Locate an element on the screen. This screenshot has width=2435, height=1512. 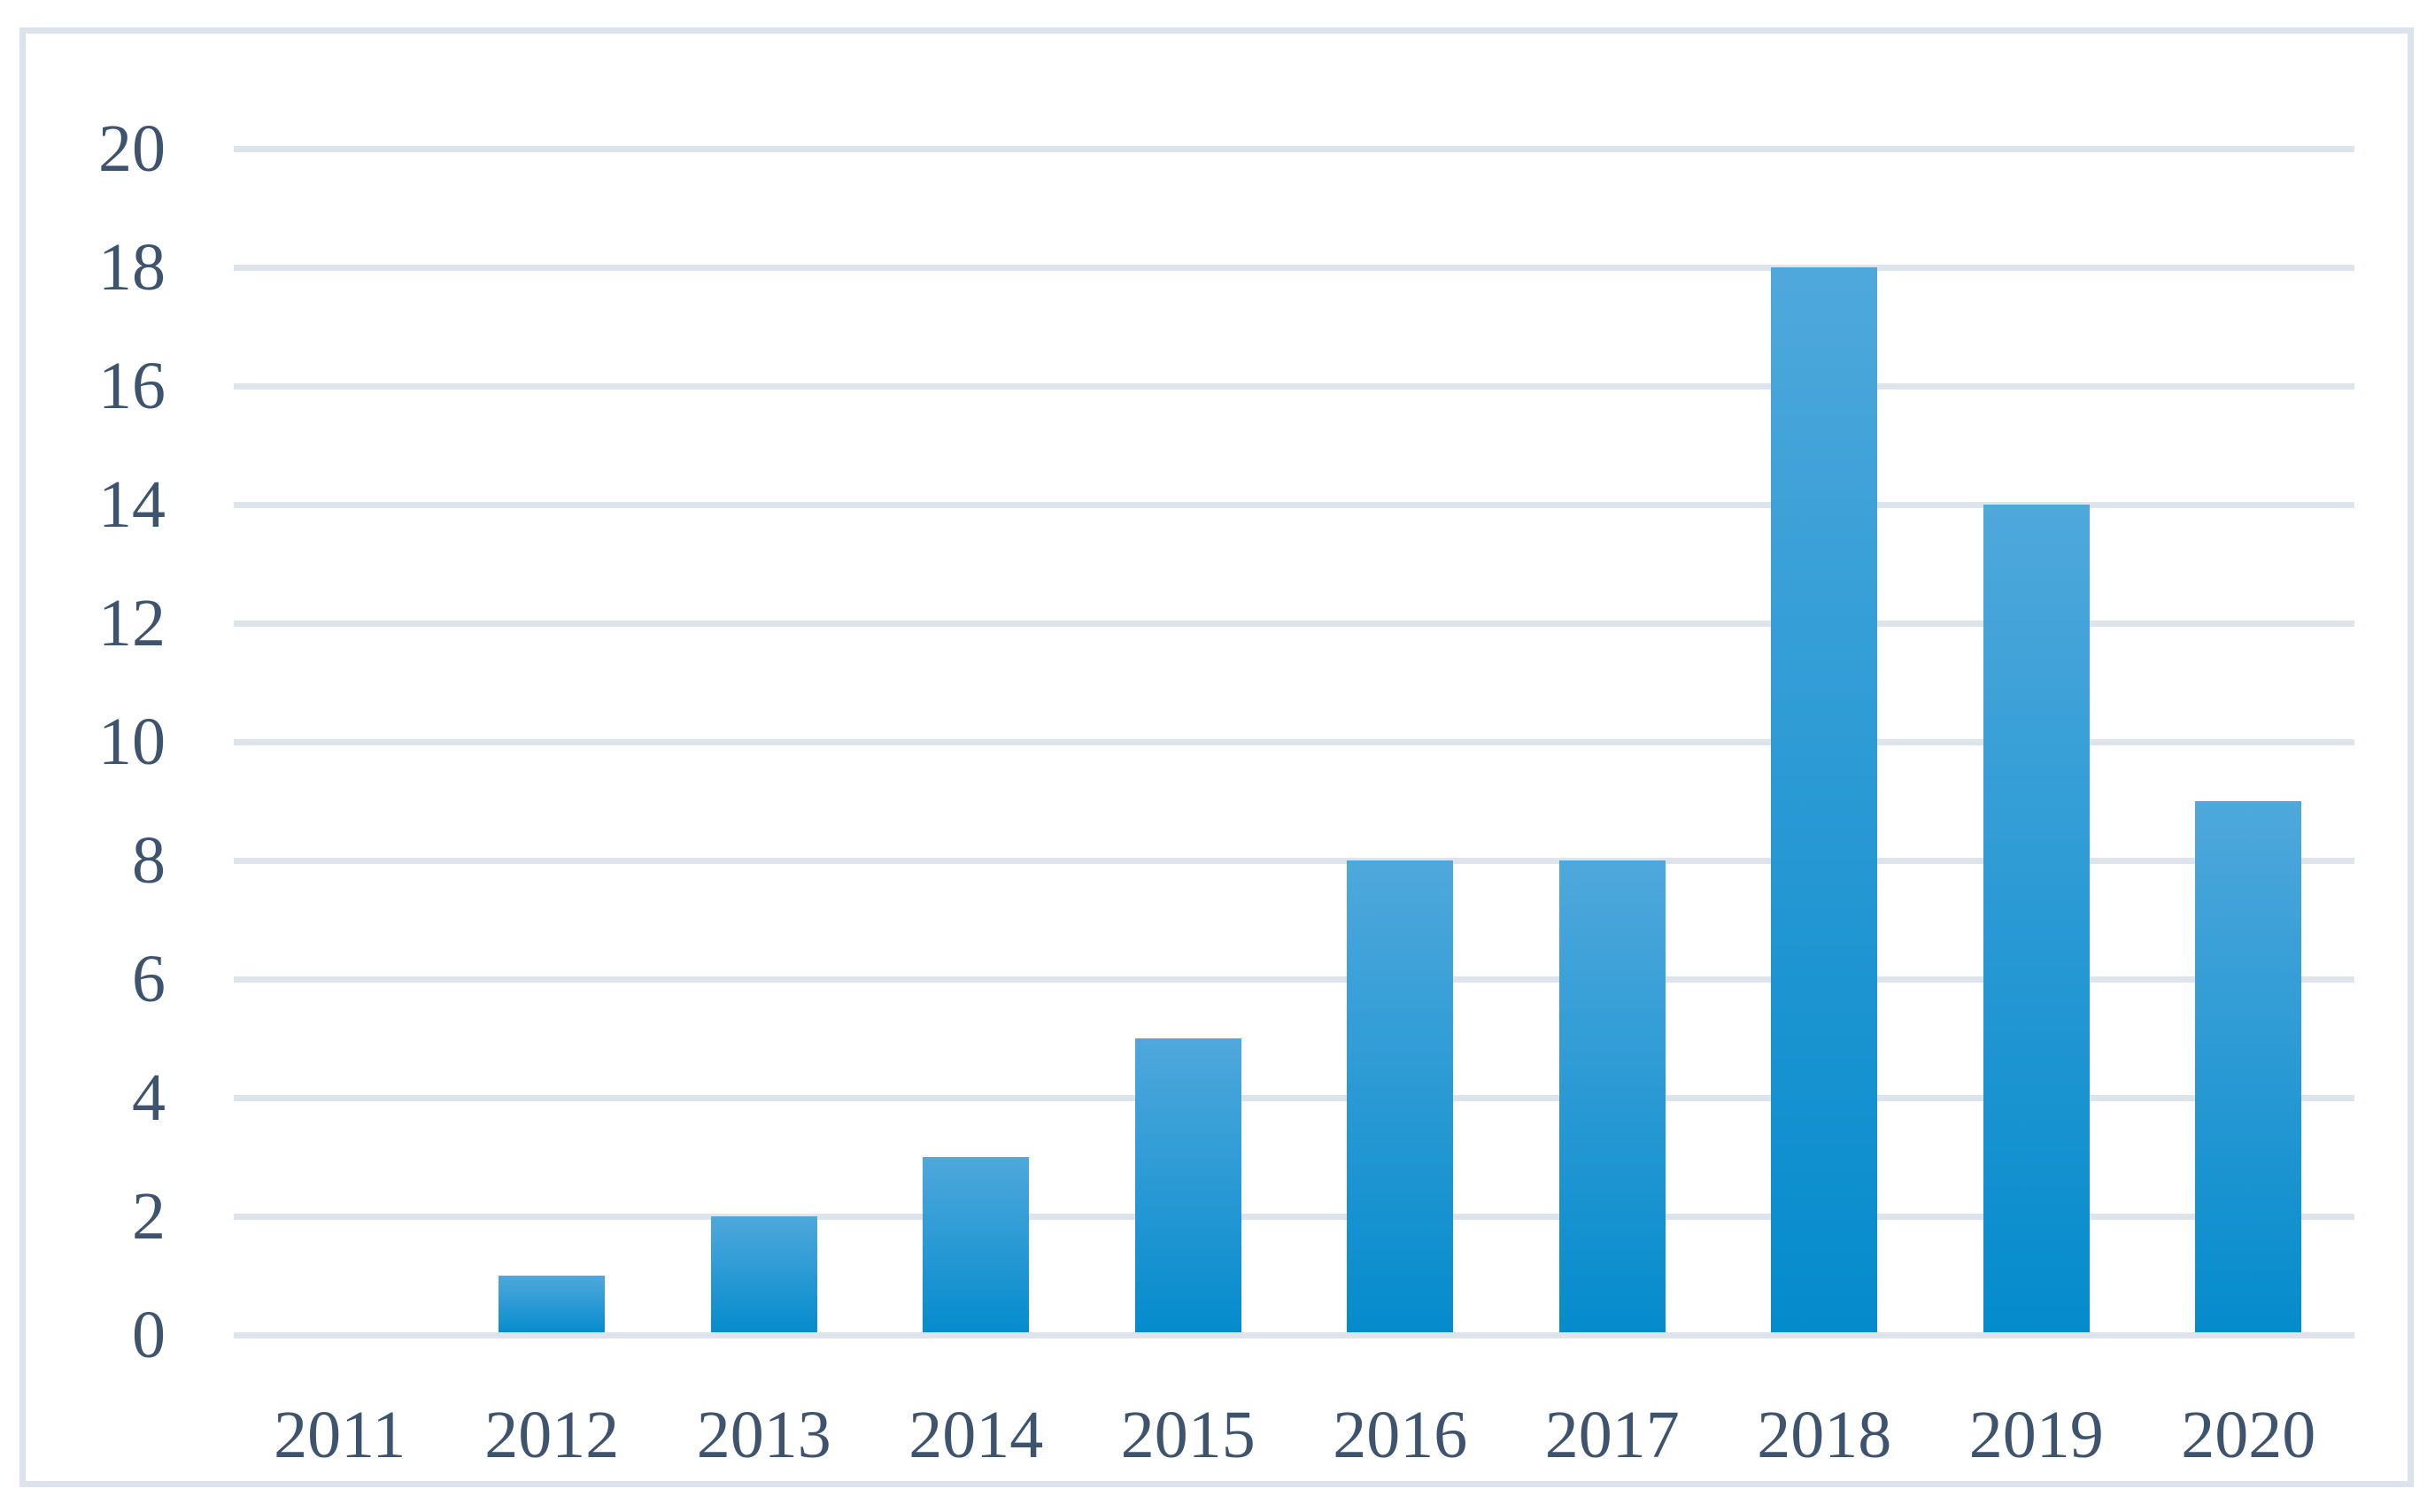
y-axis: 0 2 4 6 8 10 12 14 16 18 20 is located at coordinates (96, 742).